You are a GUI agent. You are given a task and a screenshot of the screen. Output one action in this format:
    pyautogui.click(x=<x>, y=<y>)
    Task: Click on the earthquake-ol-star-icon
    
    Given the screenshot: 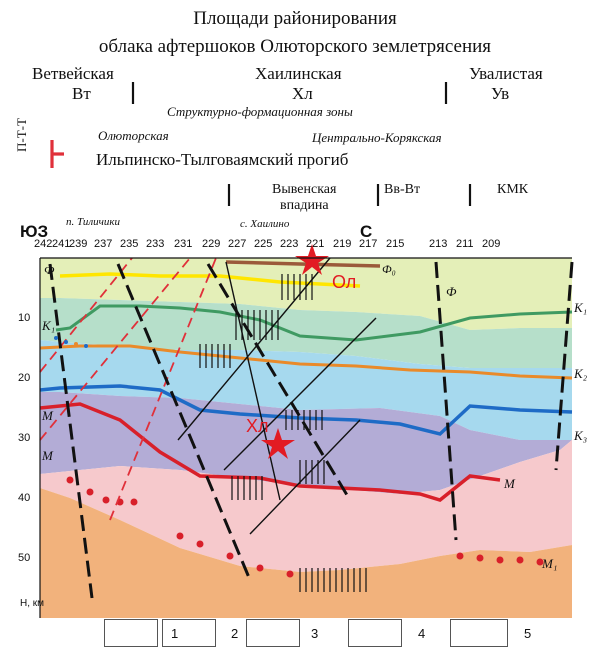 What is the action you would take?
    pyautogui.click(x=312, y=259)
    